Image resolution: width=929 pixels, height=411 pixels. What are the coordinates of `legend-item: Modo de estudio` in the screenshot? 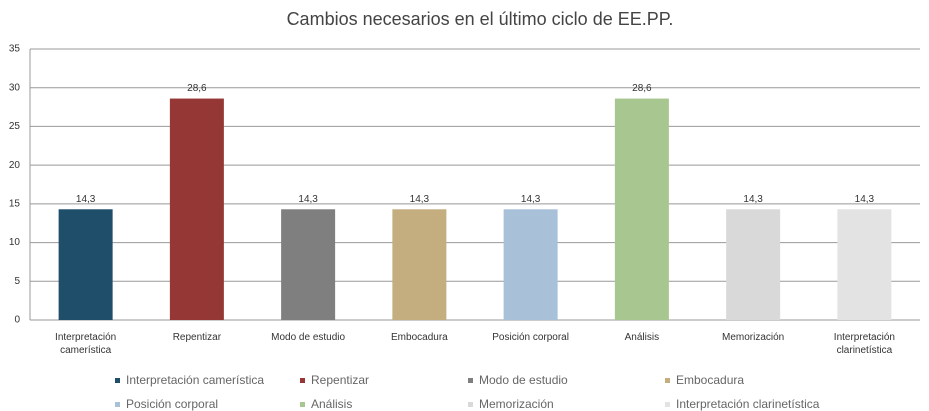 It's located at (518, 380).